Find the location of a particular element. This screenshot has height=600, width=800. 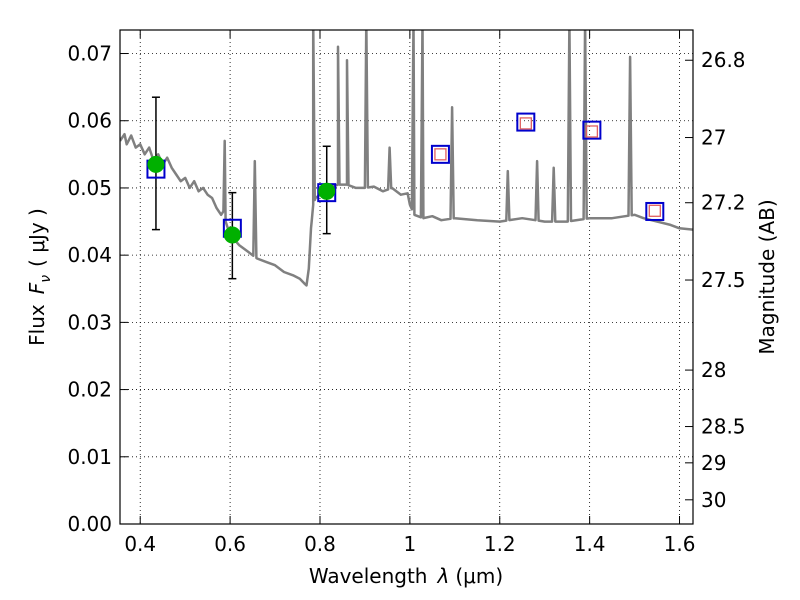

x-axis-title-symbol: λ is located at coordinates (443, 576).